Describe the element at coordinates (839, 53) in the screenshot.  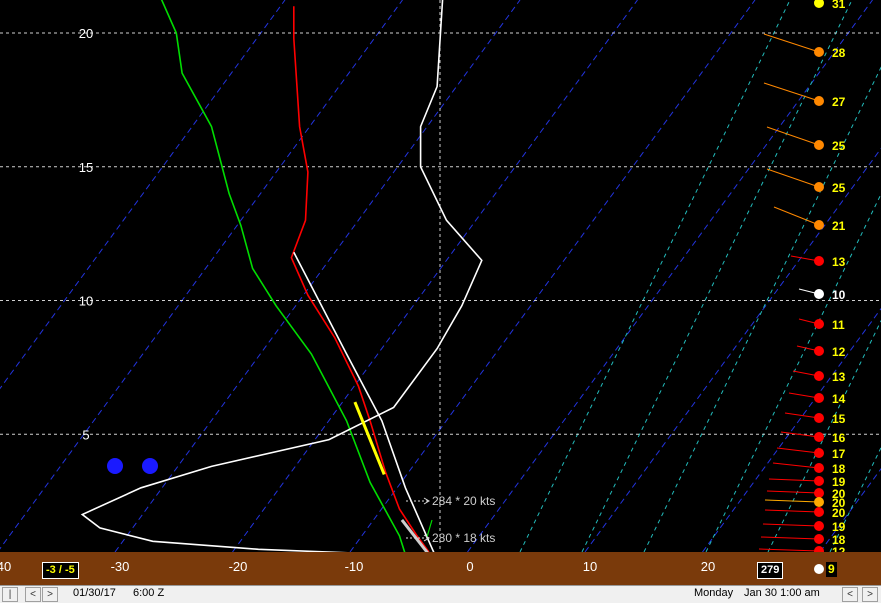
I see `wind-speed-label: 28` at that location.